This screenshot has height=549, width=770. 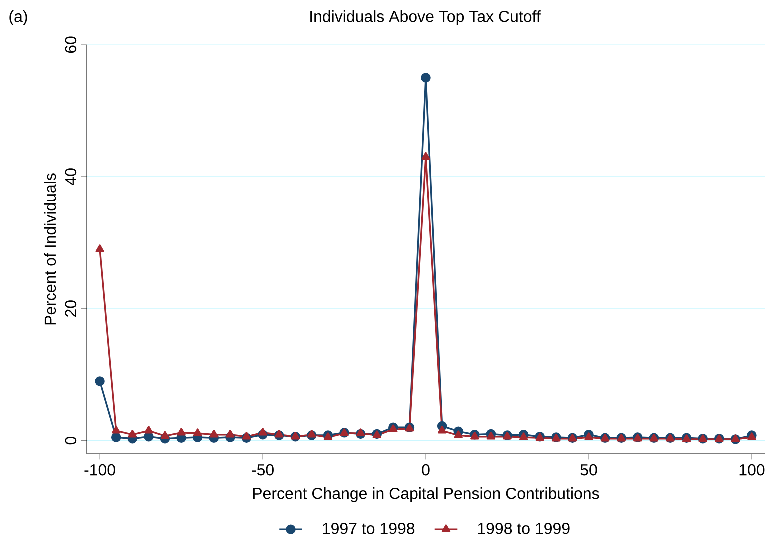 I want to click on chart-title: Individuals Above Top Tax Cutoff, so click(x=425, y=18).